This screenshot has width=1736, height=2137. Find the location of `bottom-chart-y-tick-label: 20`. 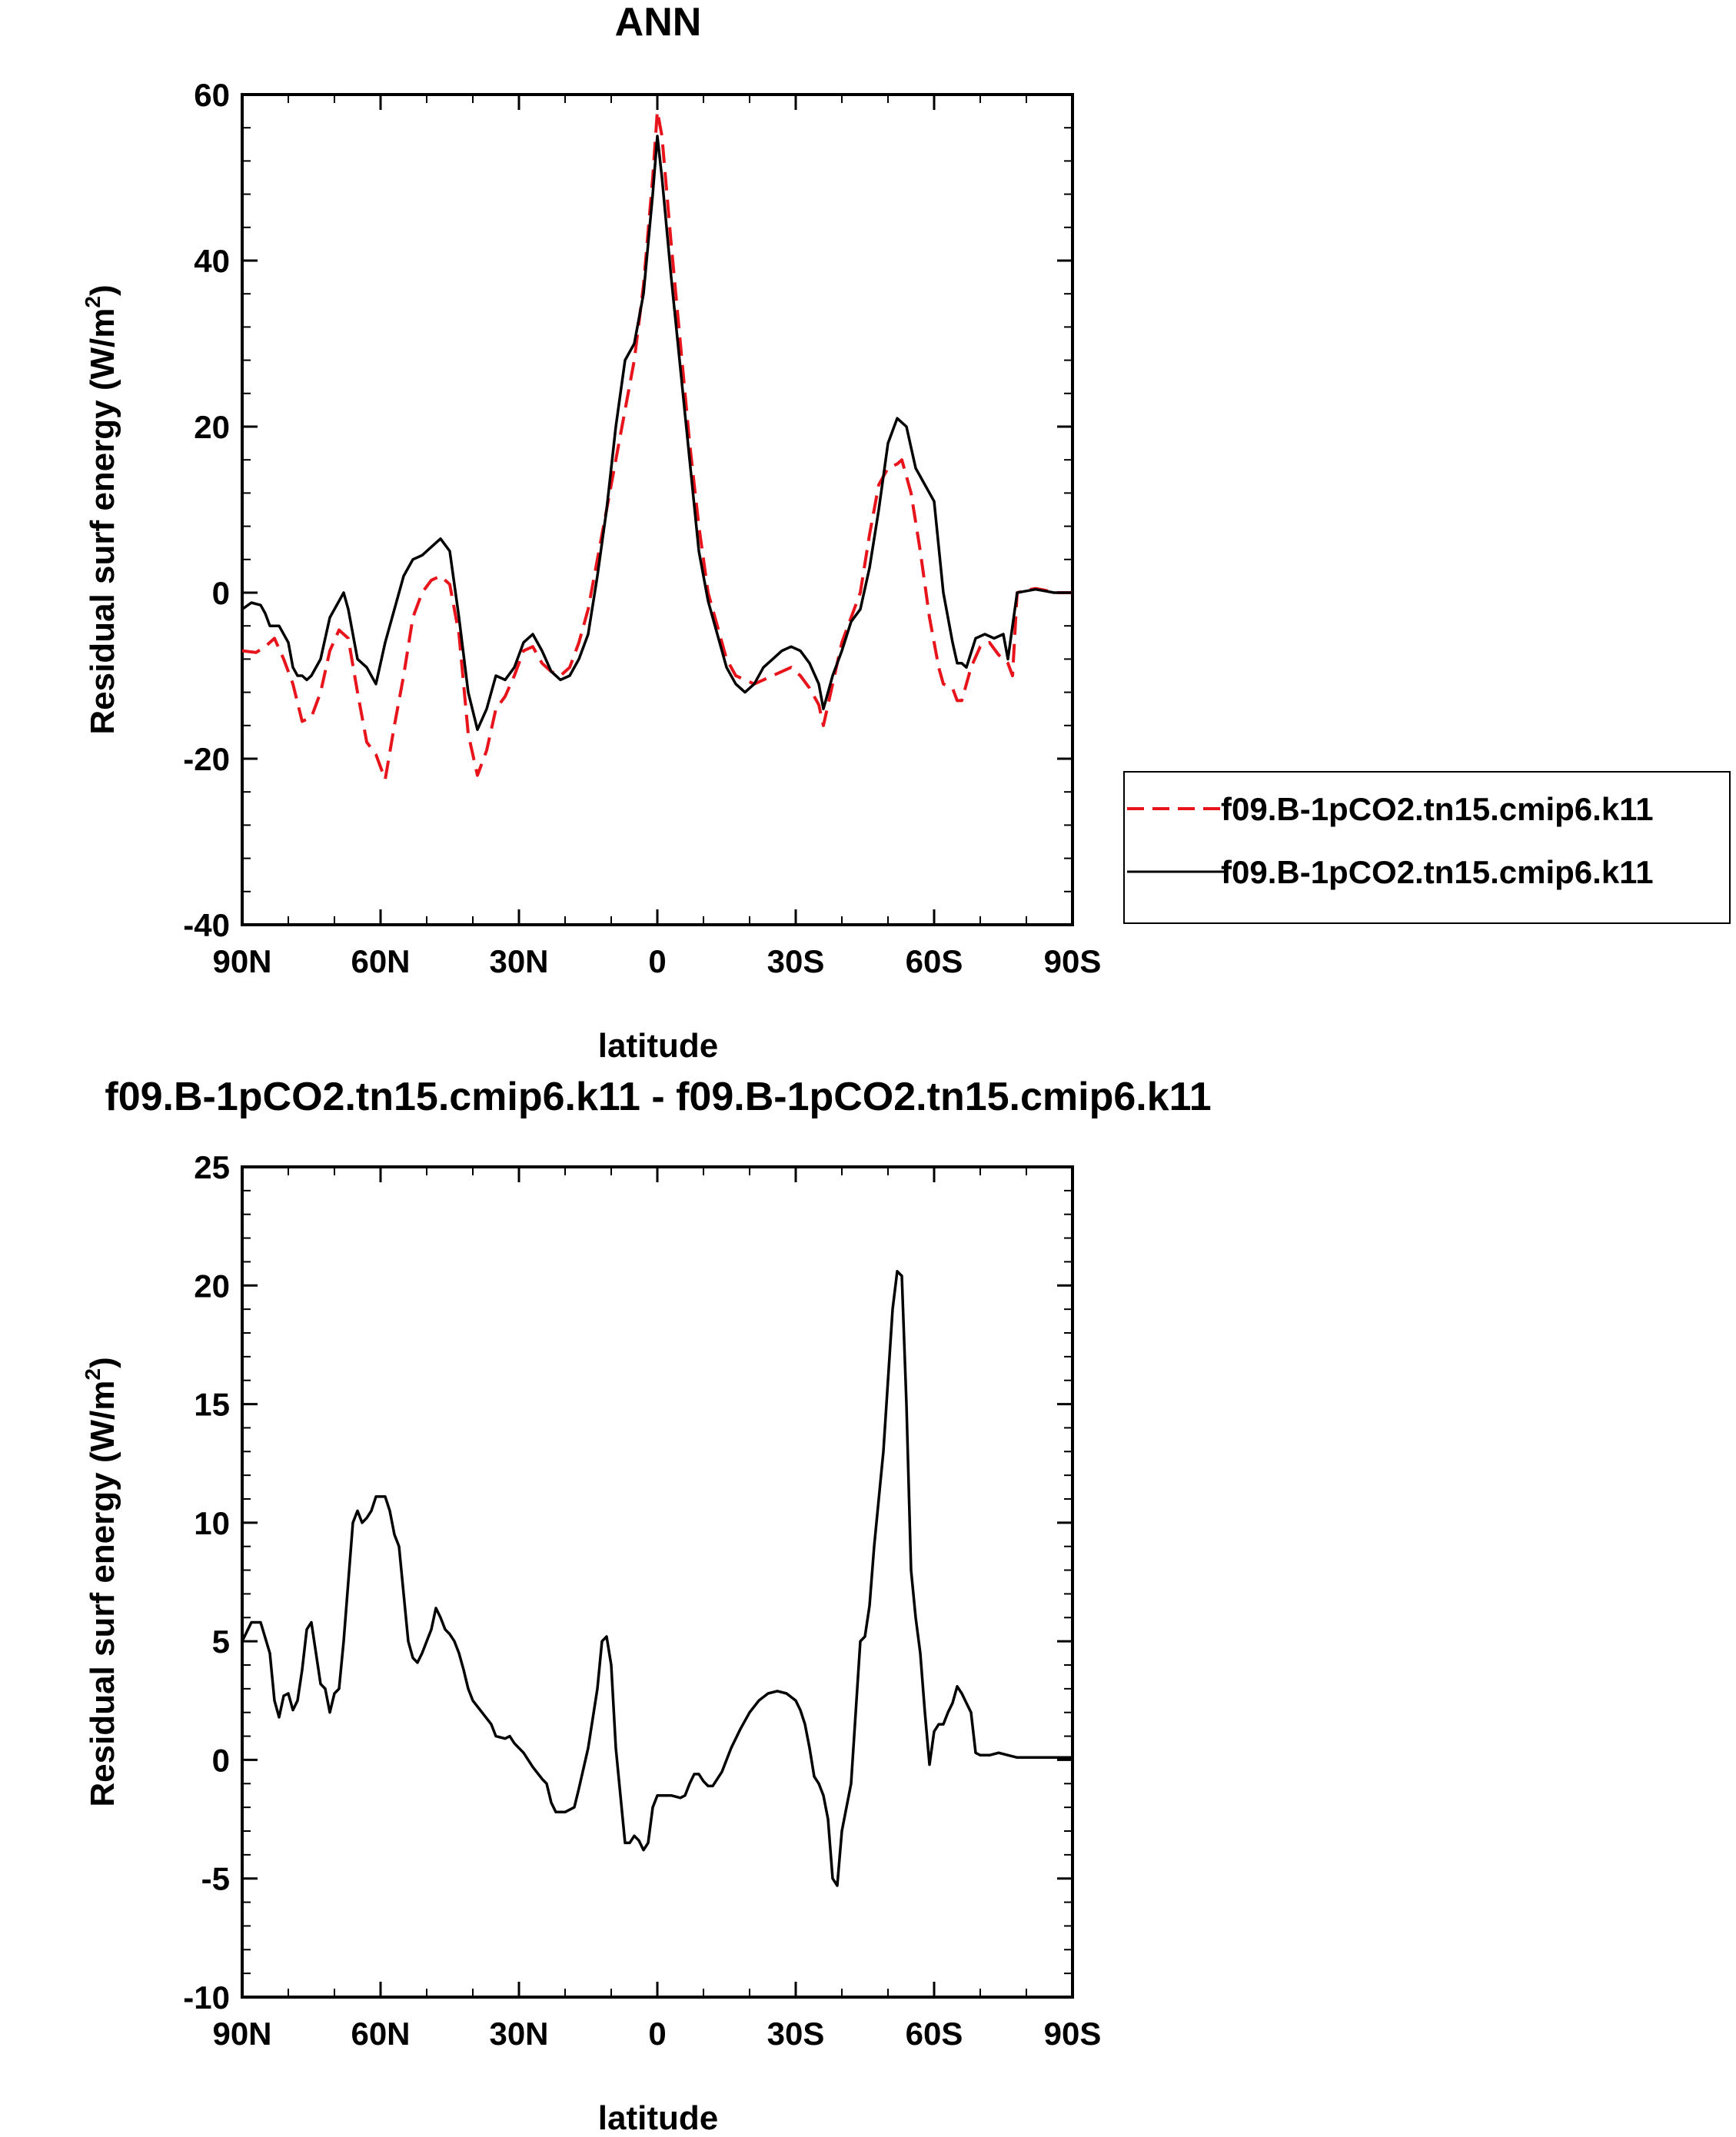

bottom-chart-y-tick-label: 20 is located at coordinates (212, 1286).